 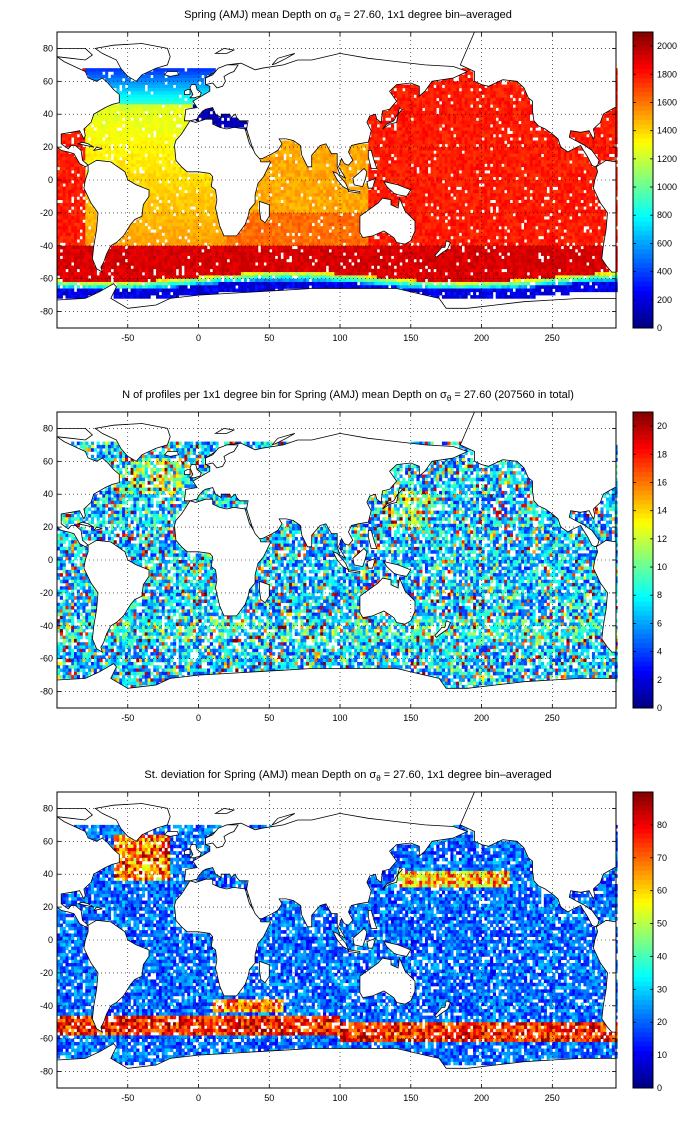 What do you see at coordinates (664, 215) in the screenshot?
I see `colorbar-tick-label: 800` at bounding box center [664, 215].